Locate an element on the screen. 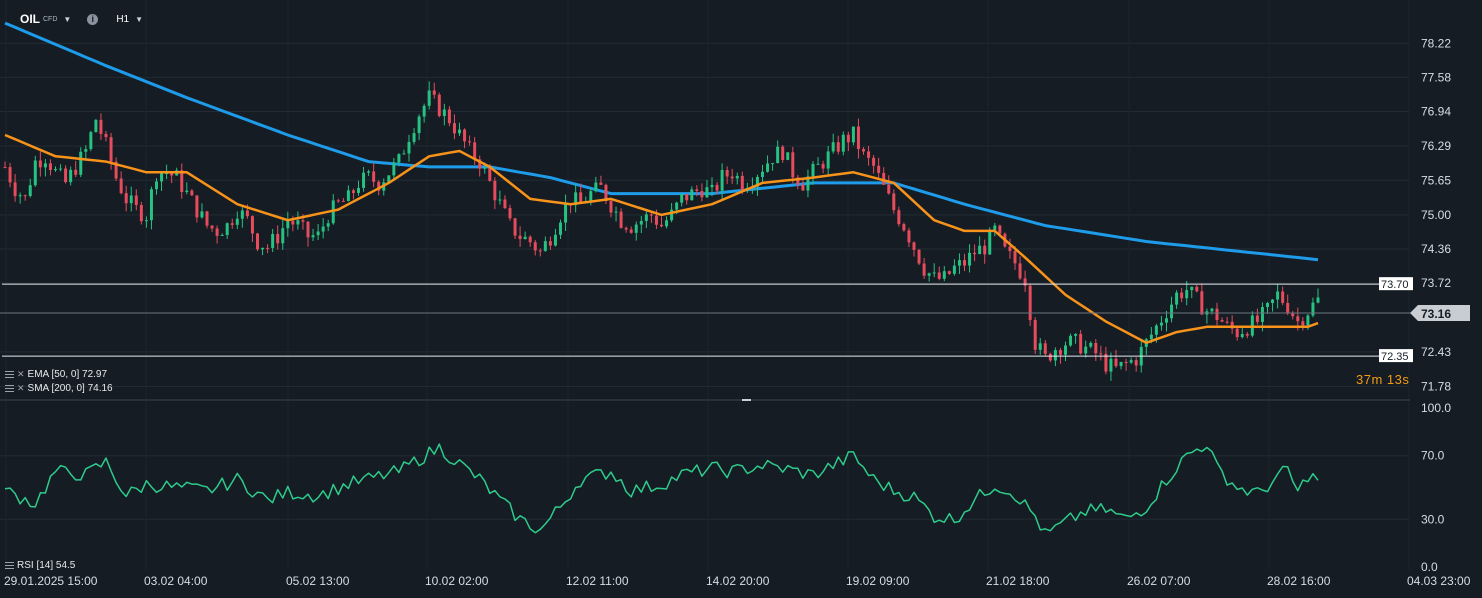 The width and height of the screenshot is (1482, 598). price-tick-label: 76.29 is located at coordinates (1436, 146).